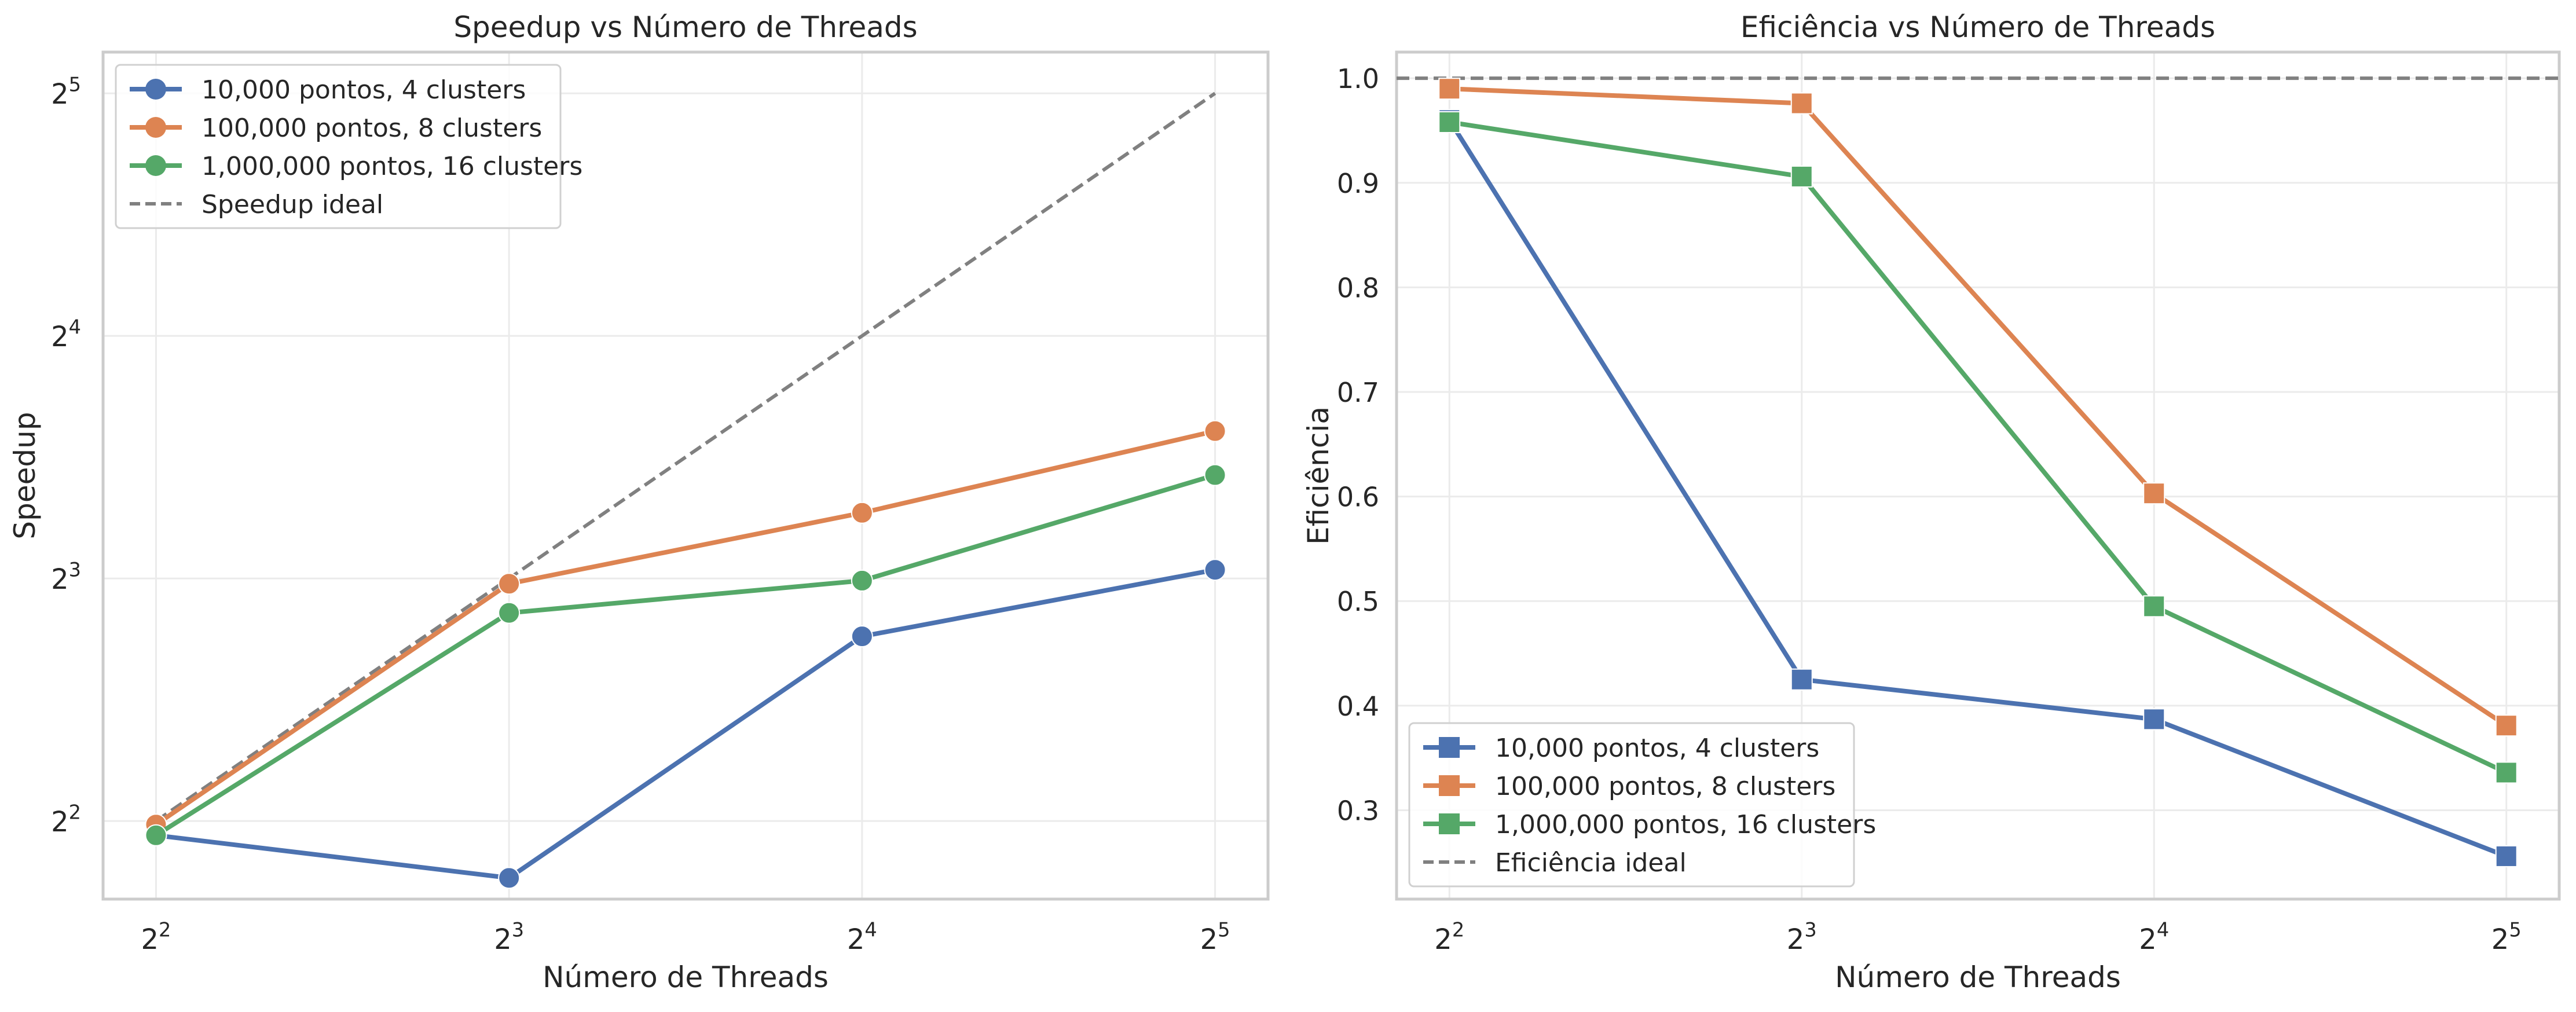  I want to click on y-tick-label: 24, so click(66, 335).